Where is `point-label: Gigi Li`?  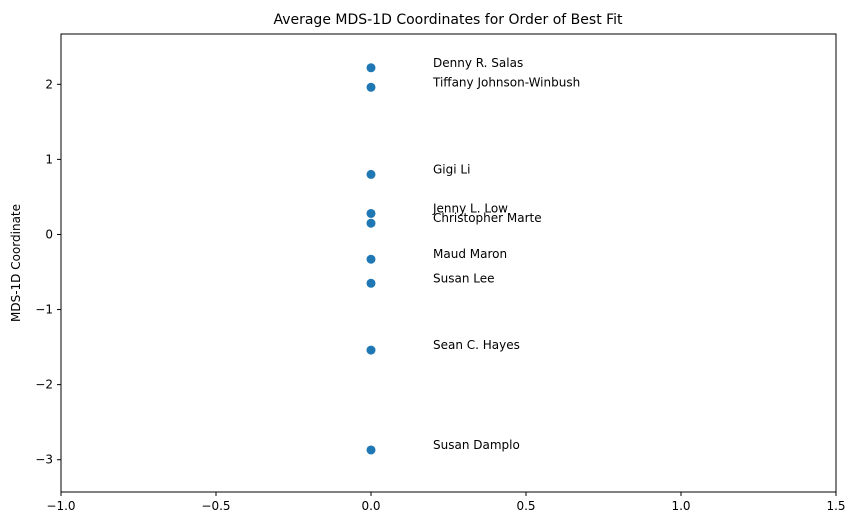
point-label: Gigi Li is located at coordinates (451, 169).